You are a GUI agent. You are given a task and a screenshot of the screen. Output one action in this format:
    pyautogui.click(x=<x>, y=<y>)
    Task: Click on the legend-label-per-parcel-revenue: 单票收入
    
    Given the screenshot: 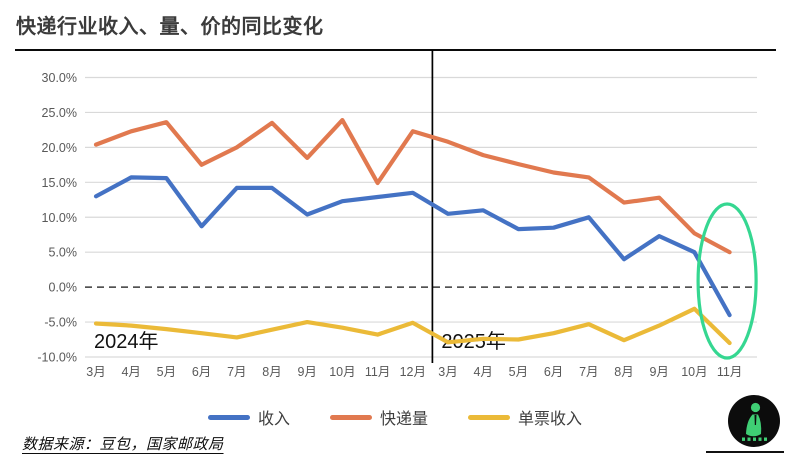 What is the action you would take?
    pyautogui.click(x=550, y=419)
    